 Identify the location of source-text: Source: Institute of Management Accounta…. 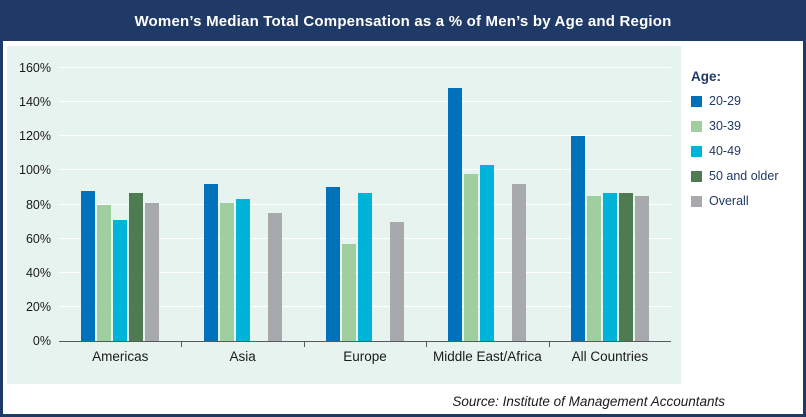
(588, 401).